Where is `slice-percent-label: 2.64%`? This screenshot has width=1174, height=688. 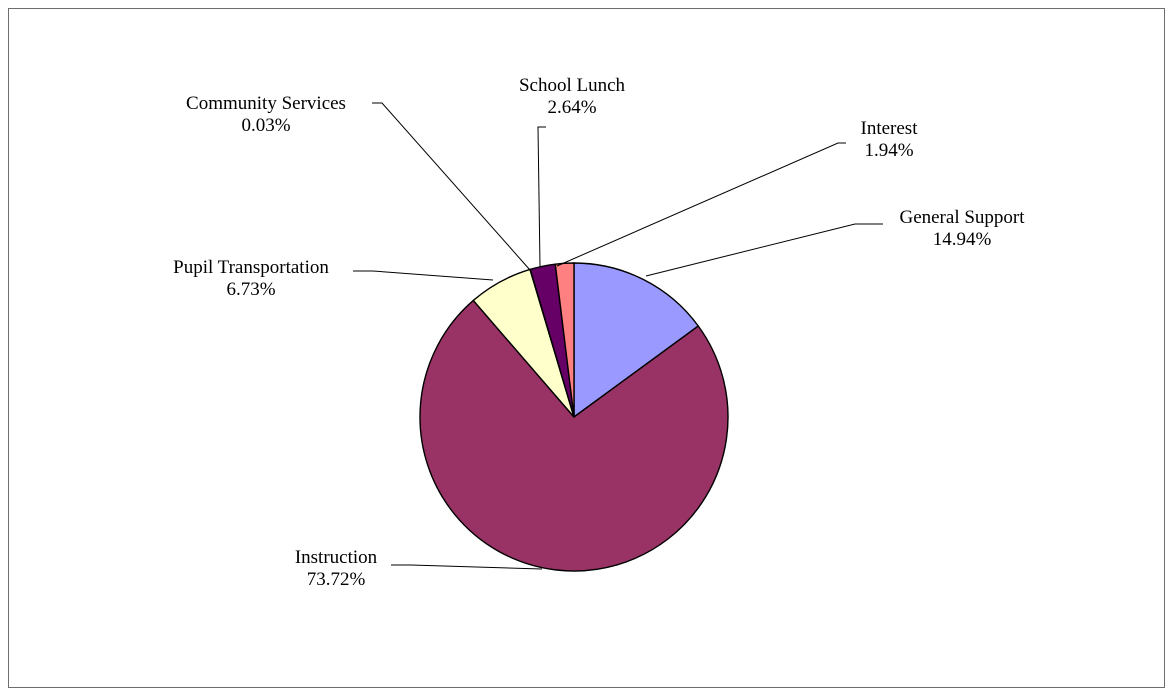
slice-percent-label: 2.64% is located at coordinates (571, 107).